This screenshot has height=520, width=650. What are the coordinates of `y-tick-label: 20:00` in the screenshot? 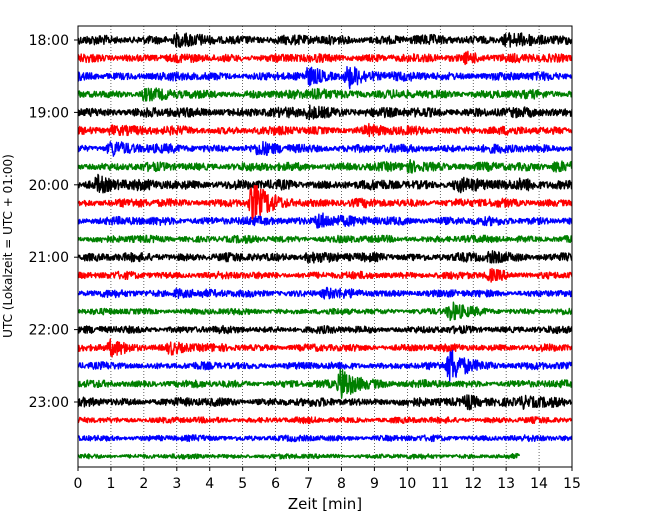 It's located at (49, 186).